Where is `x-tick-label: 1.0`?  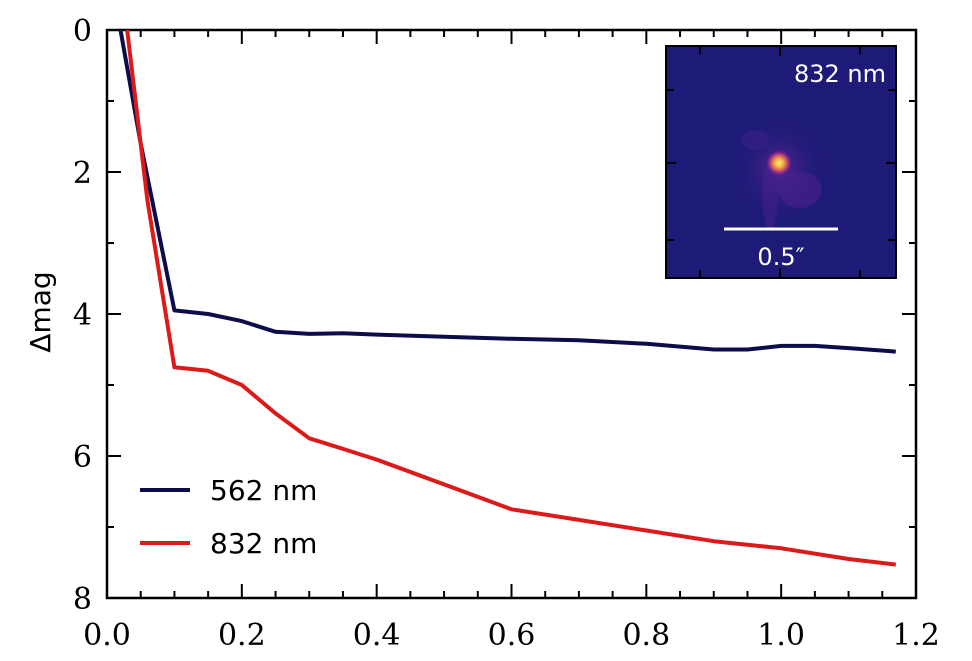
x-tick-label: 1.0 is located at coordinates (781, 635).